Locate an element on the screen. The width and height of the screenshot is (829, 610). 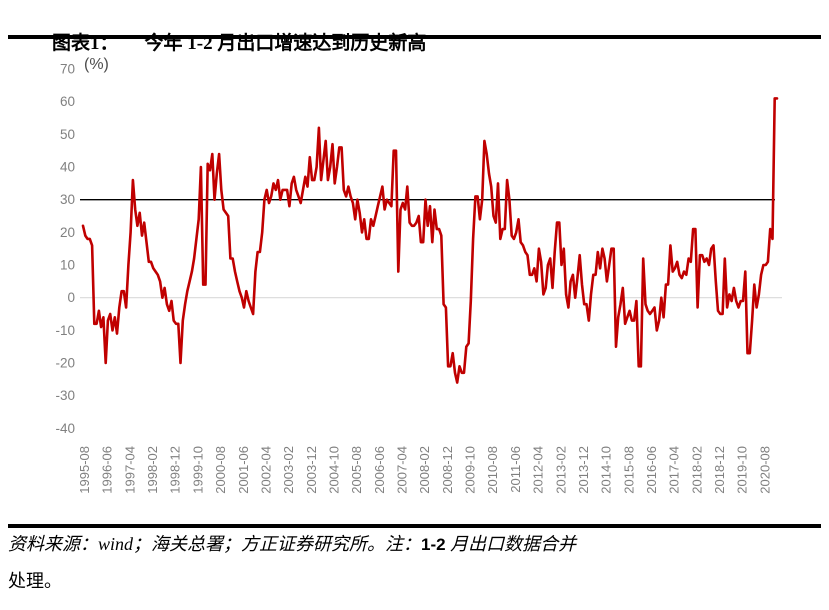
x-axis-tick-label-group: 2003-12 is located at coordinates (311, 470).